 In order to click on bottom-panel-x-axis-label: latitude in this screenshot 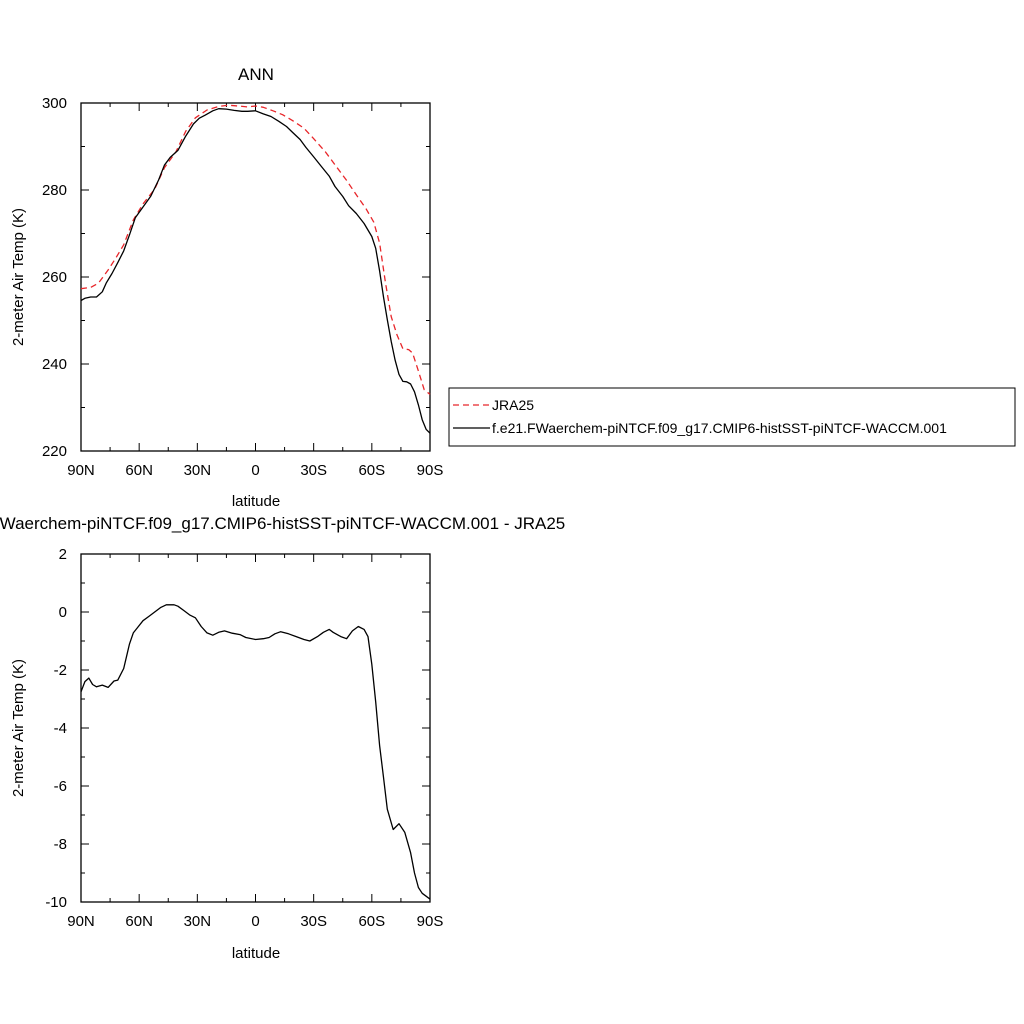, I will do `click(256, 953)`.